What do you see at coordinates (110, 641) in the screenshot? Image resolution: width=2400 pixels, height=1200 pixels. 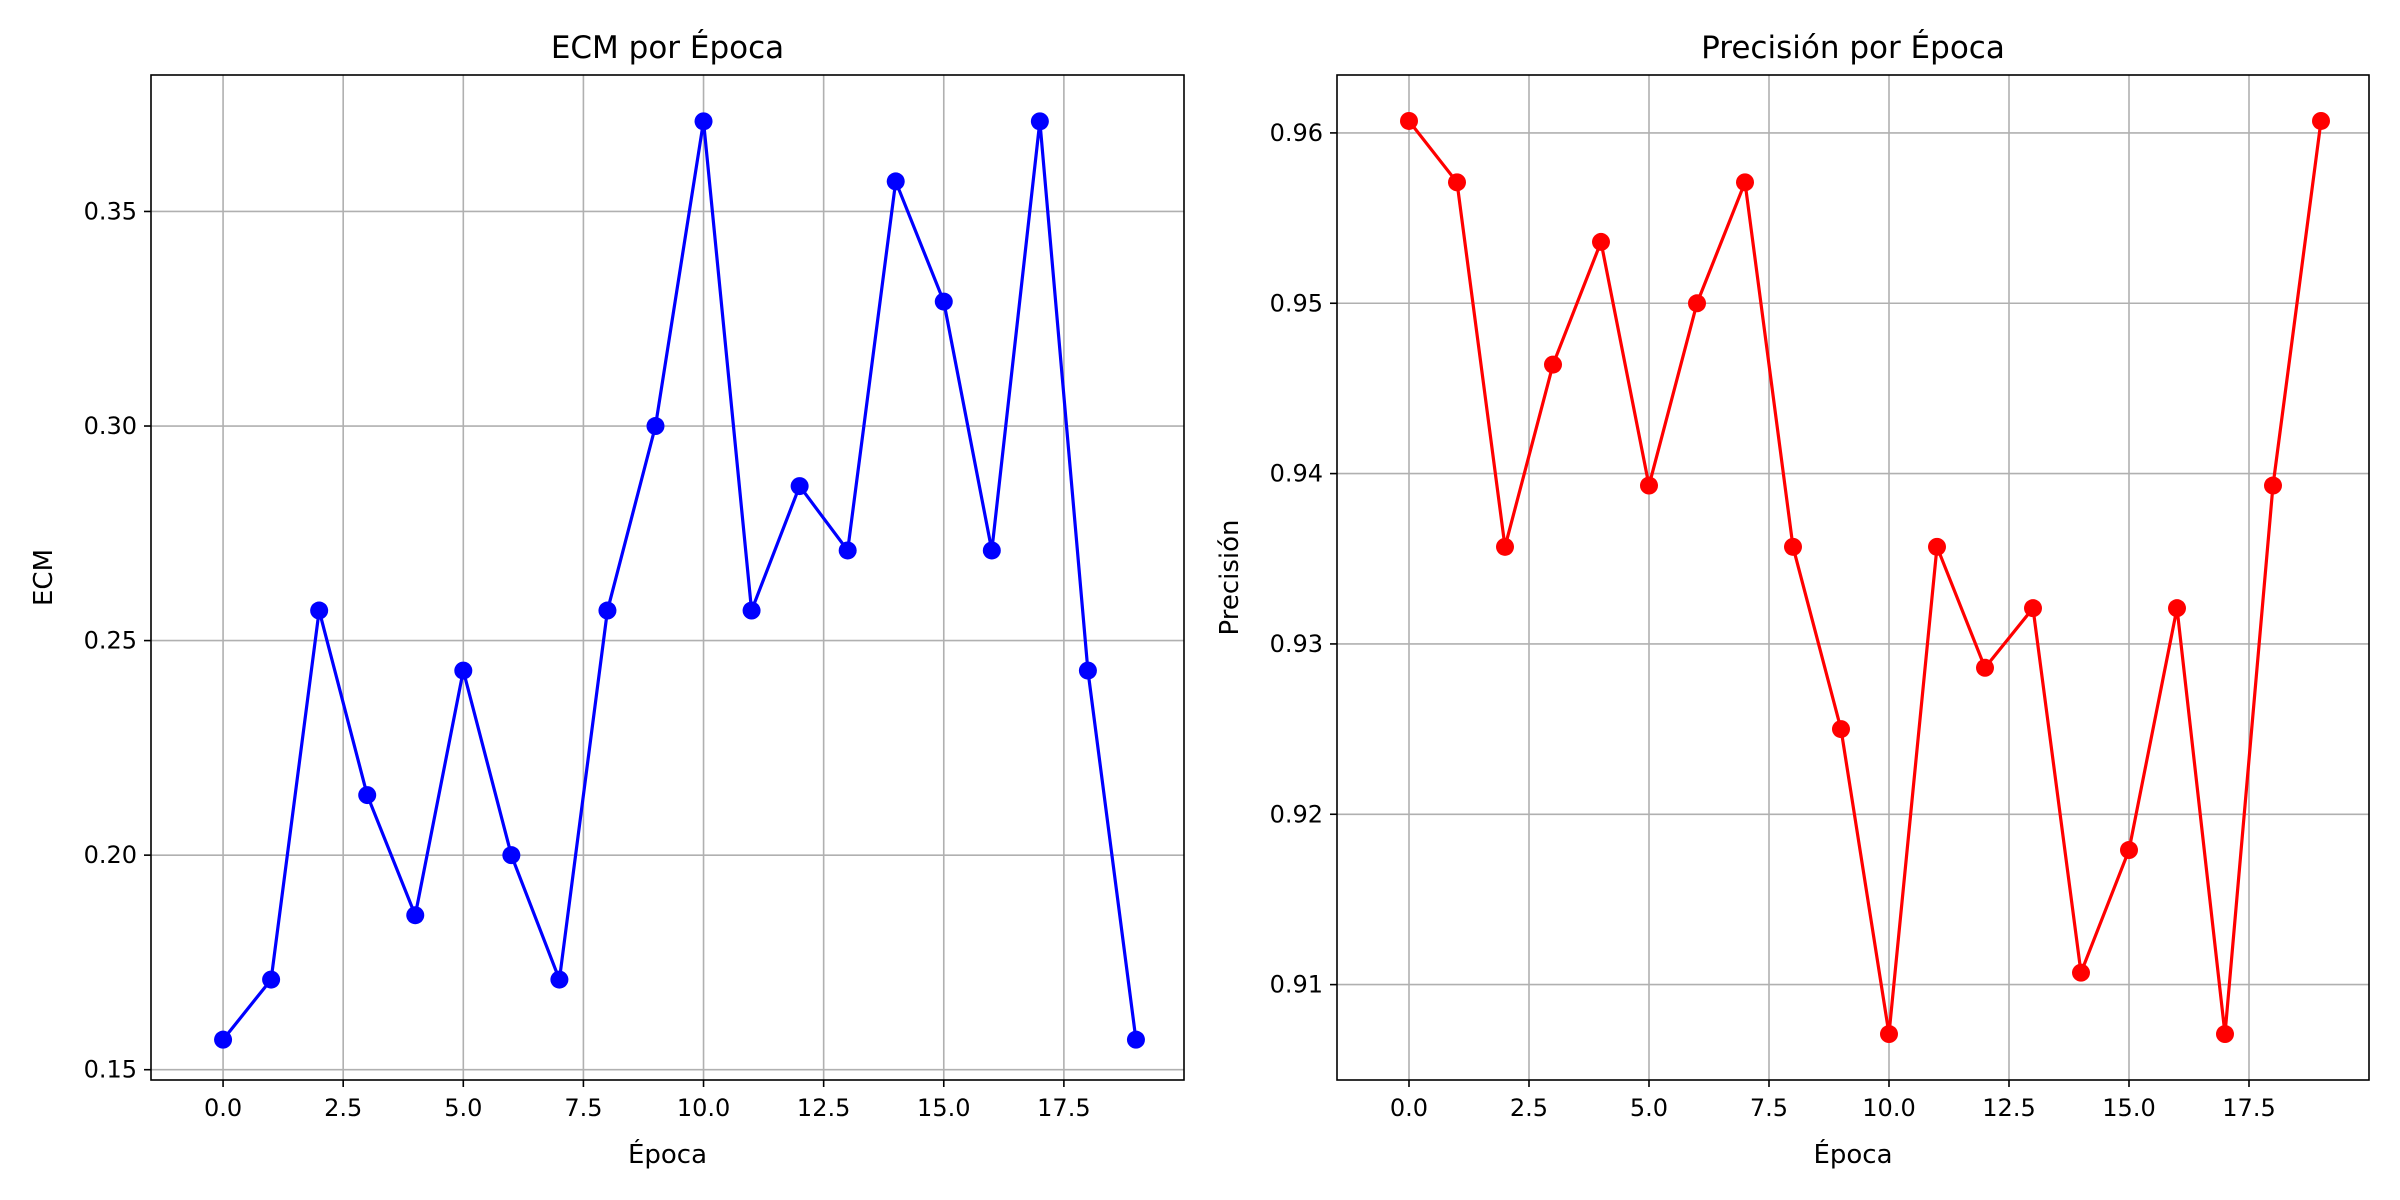 I see `y-tick-label: 0.25` at bounding box center [110, 641].